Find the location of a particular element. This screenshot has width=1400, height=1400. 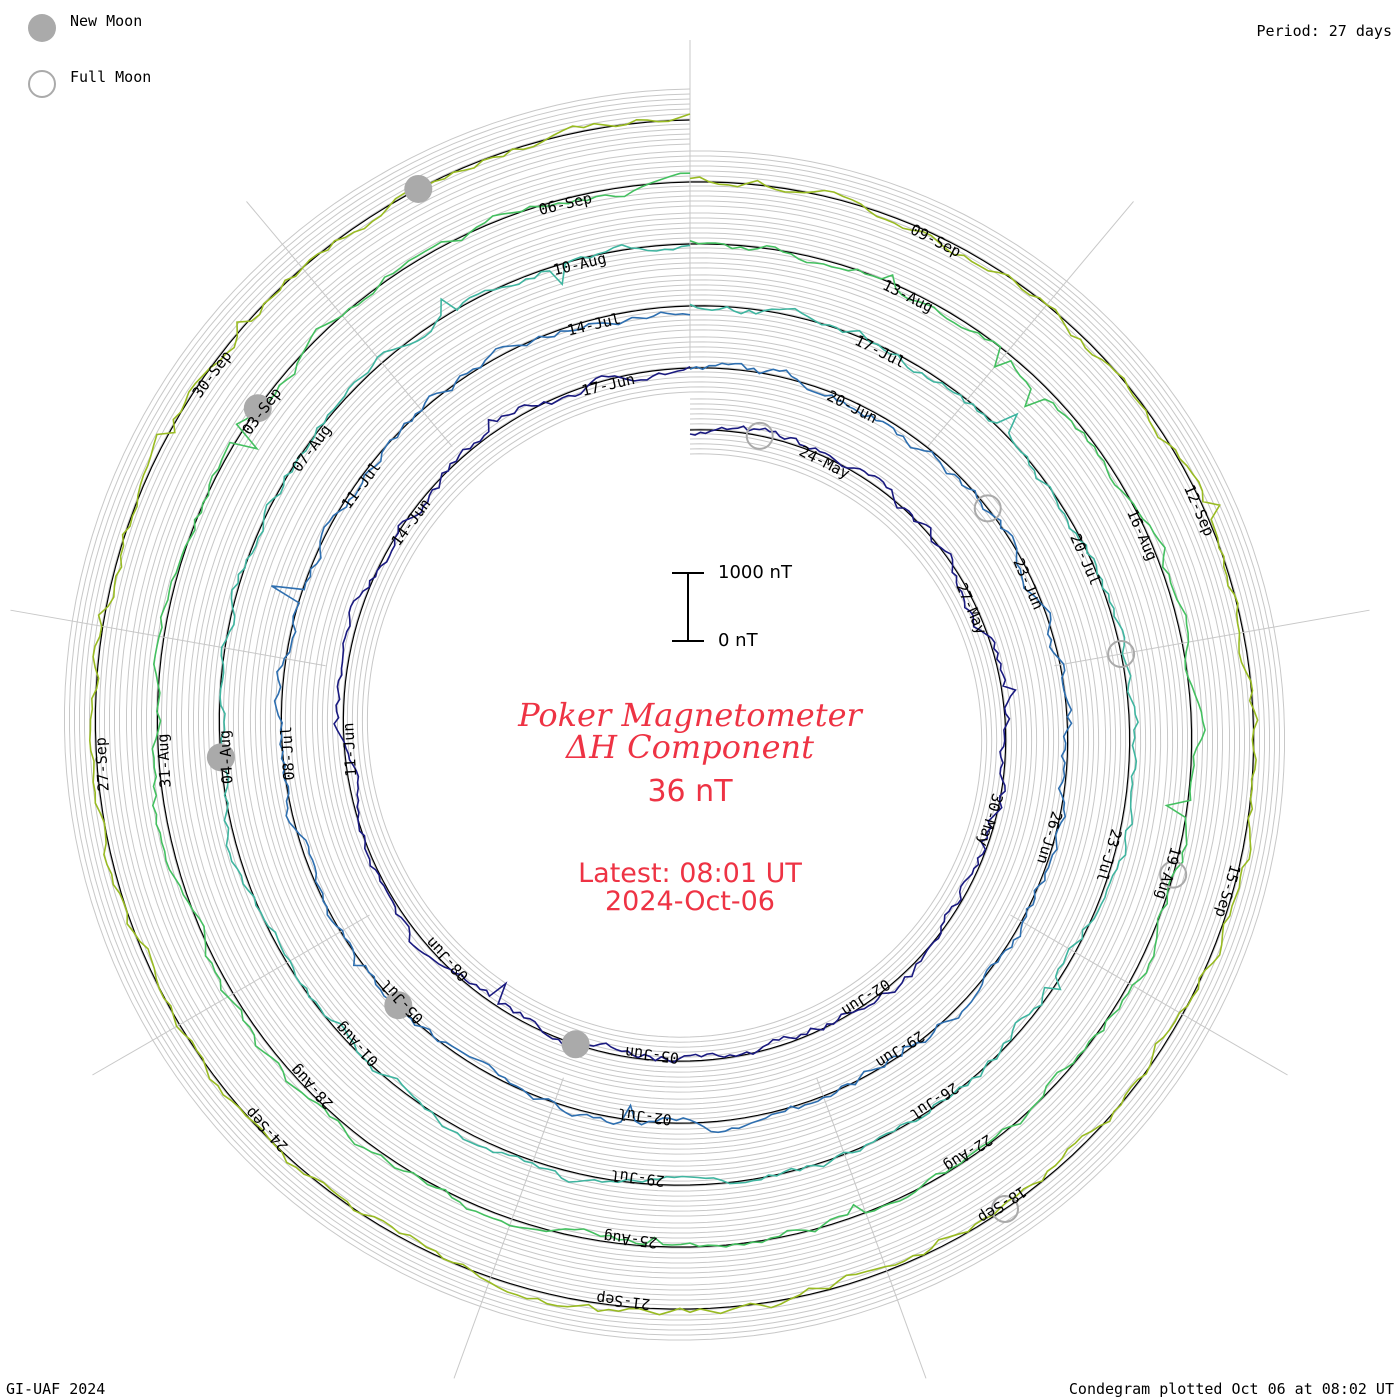

scale-bottom-label: 0 nT is located at coordinates (738, 640).